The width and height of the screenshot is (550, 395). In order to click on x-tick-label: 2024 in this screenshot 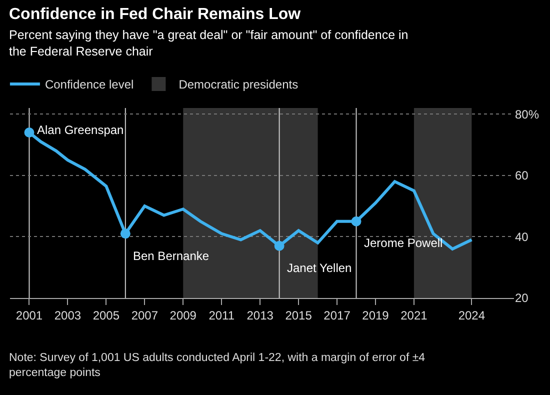, I will do `click(472, 315)`.